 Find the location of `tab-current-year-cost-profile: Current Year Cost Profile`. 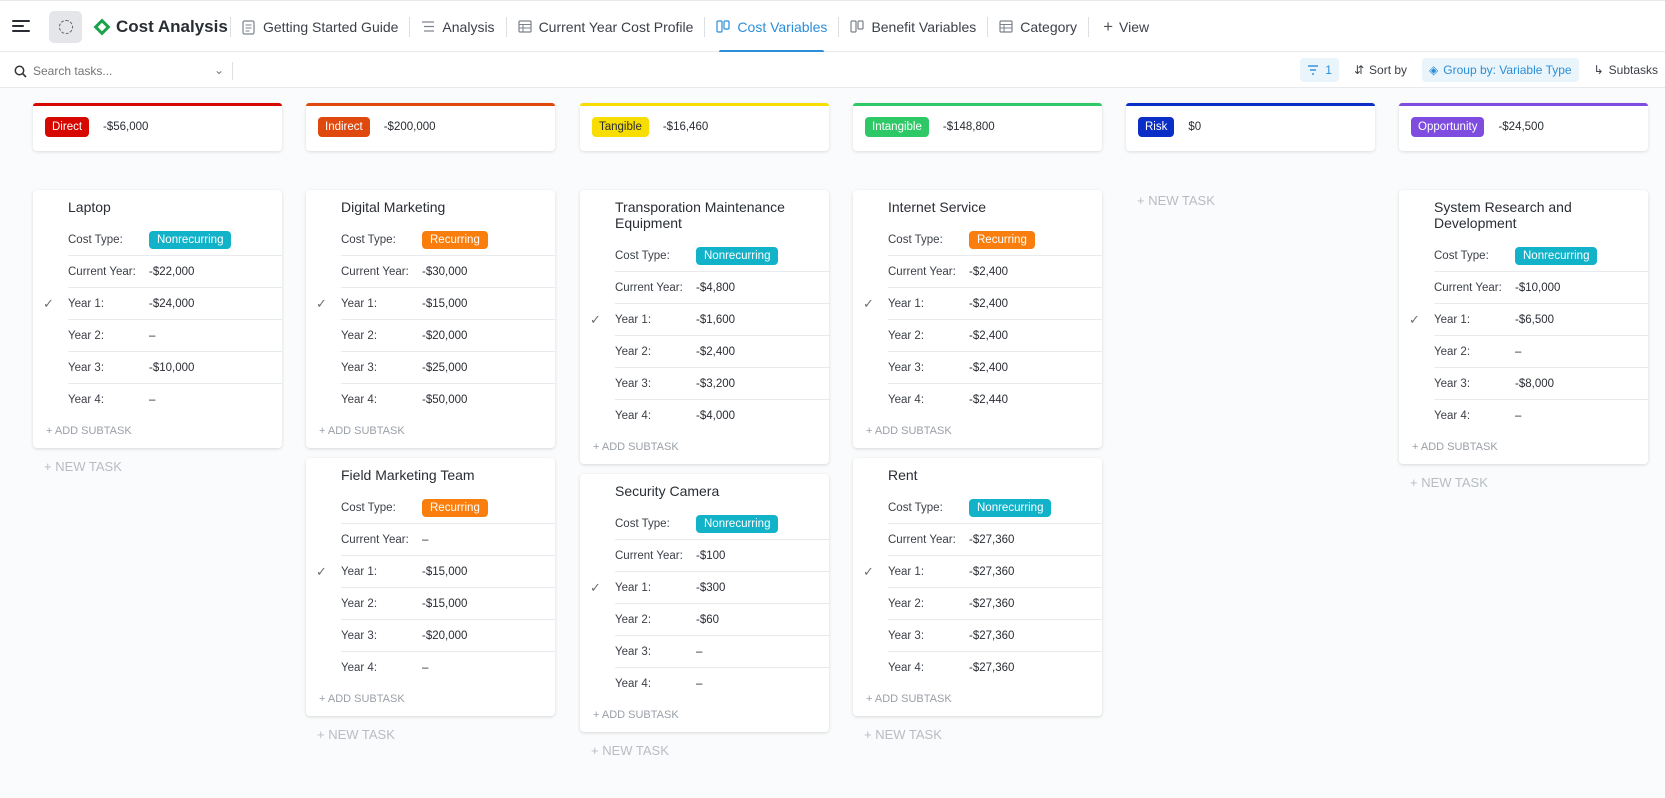

tab-current-year-cost-profile: Current Year Cost Profile is located at coordinates (606, 27).